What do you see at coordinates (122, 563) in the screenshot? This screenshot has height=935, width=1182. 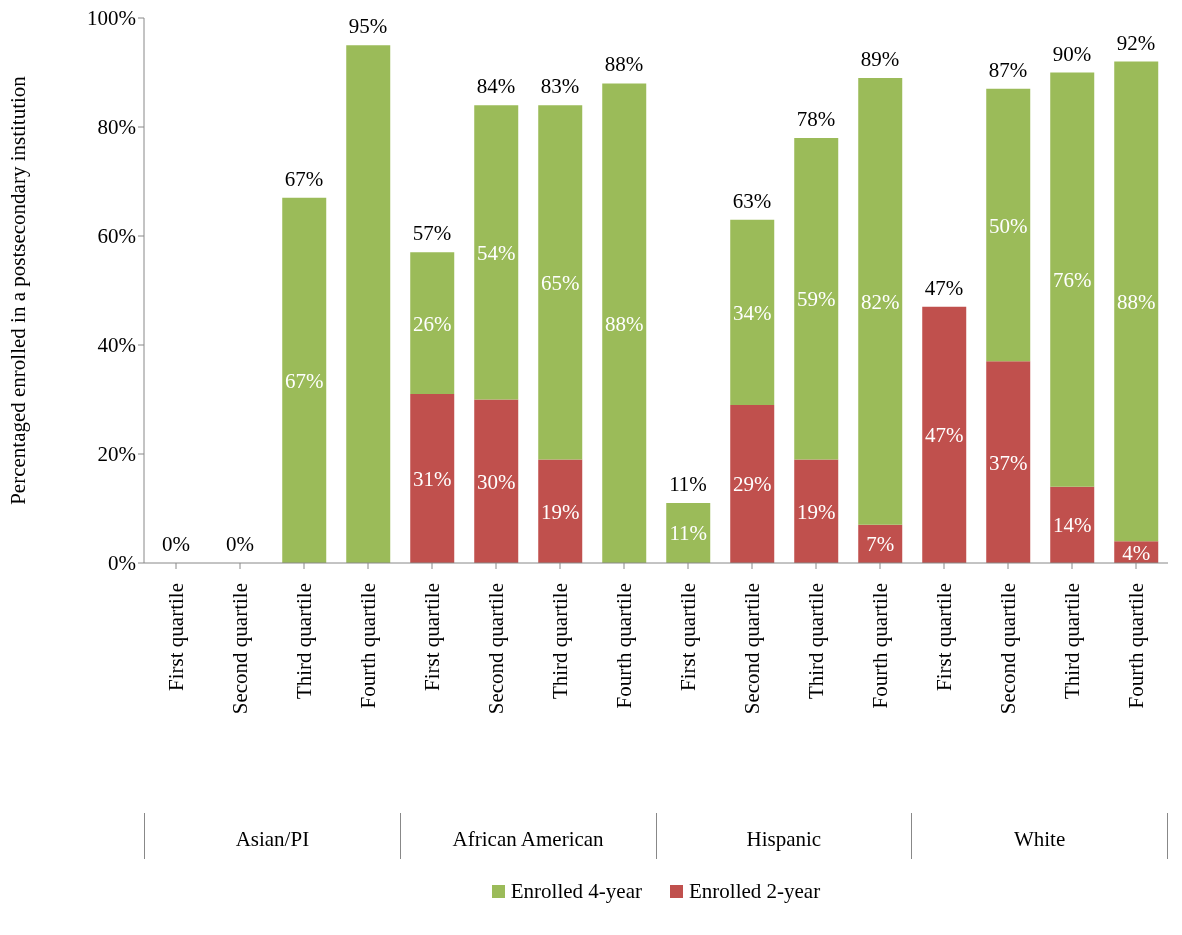 I see `y-tick-label: 0%` at bounding box center [122, 563].